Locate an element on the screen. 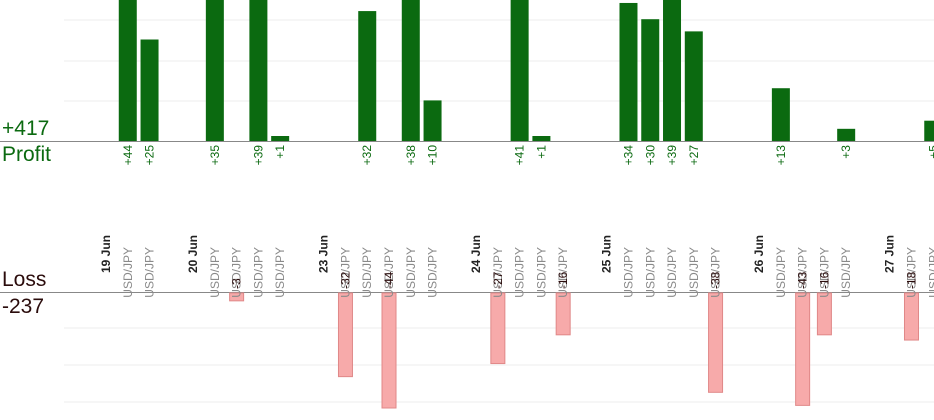  profit-value-label: +32 is located at coordinates (367, 155).